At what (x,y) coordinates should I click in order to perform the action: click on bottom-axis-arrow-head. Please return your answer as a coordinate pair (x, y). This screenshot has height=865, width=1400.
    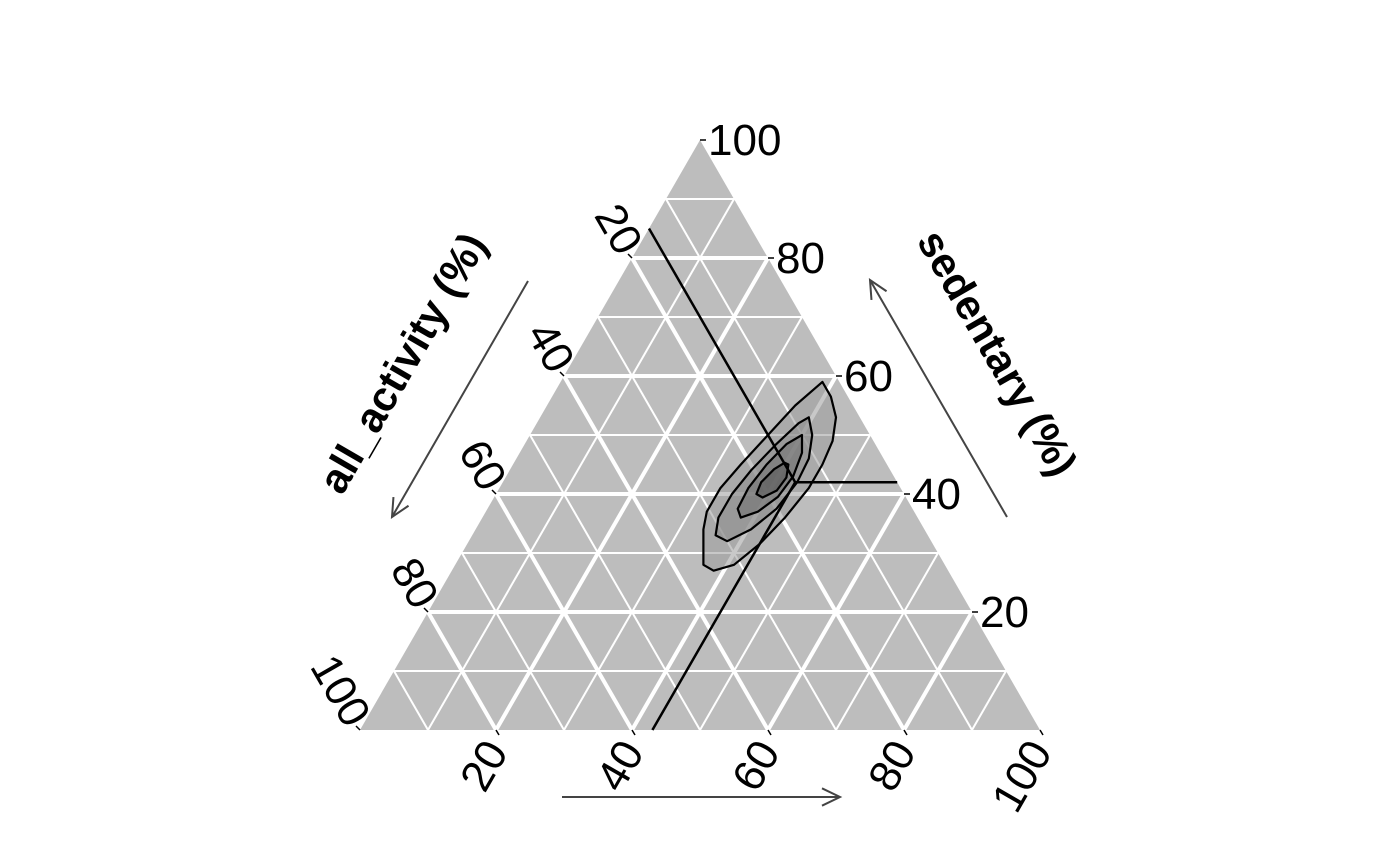
    Looking at the image, I should click on (832, 797).